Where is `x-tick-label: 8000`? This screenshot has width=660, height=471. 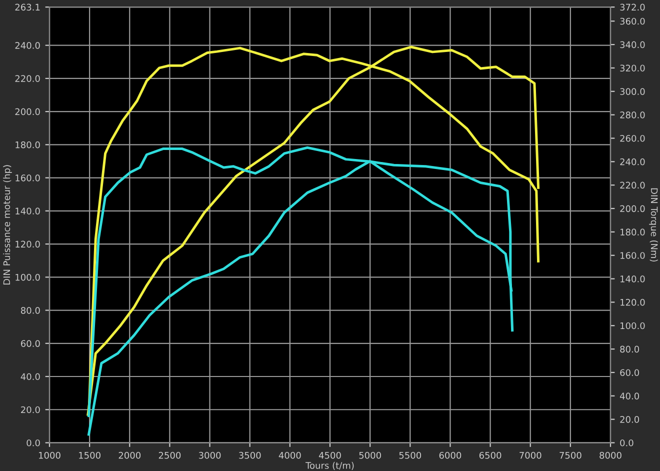
x-tick-label: 8000 is located at coordinates (611, 455).